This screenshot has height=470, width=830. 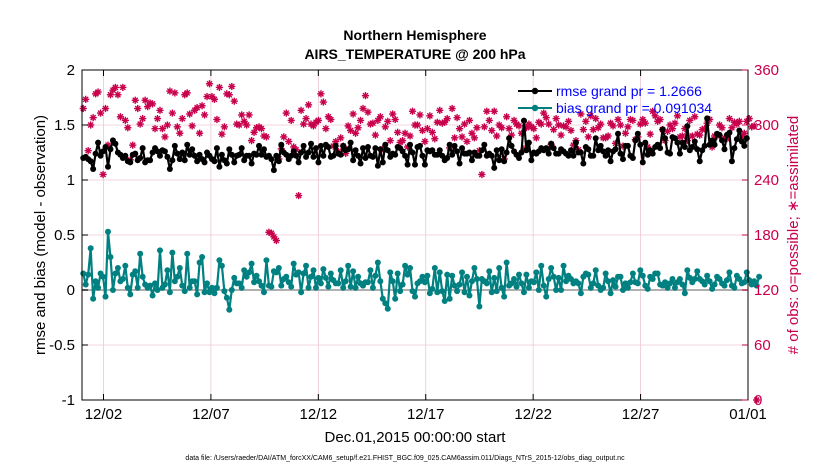 I want to click on x-tick-label: 12/17, so click(x=426, y=414).